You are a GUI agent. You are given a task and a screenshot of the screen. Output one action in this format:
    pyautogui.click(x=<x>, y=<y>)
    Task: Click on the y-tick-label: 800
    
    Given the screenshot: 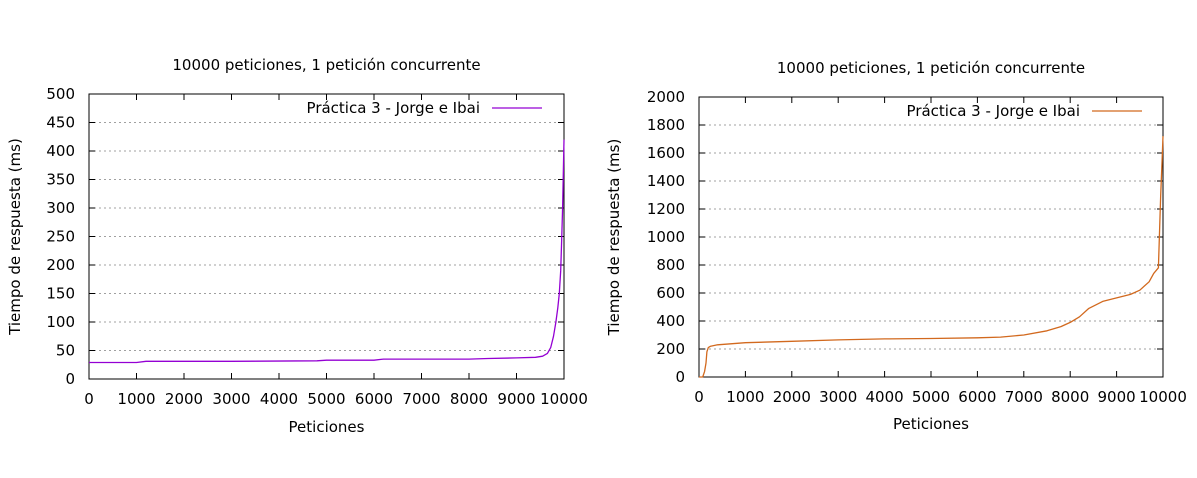 What is the action you would take?
    pyautogui.click(x=670, y=265)
    